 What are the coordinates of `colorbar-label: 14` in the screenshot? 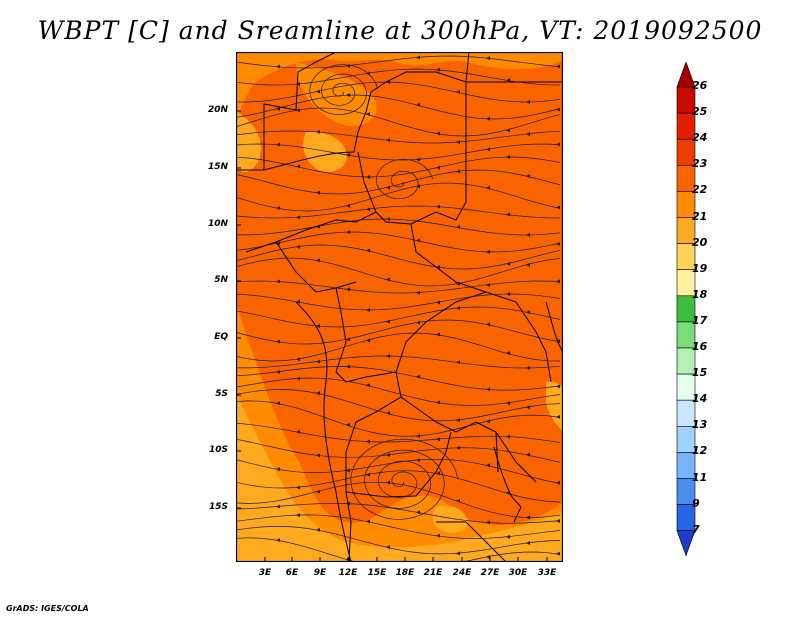 It's located at (700, 399).